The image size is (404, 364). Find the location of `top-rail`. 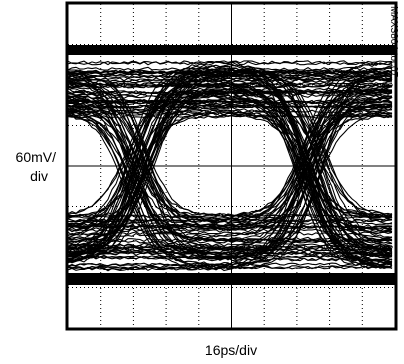

top-rail is located at coordinates (231, 50).